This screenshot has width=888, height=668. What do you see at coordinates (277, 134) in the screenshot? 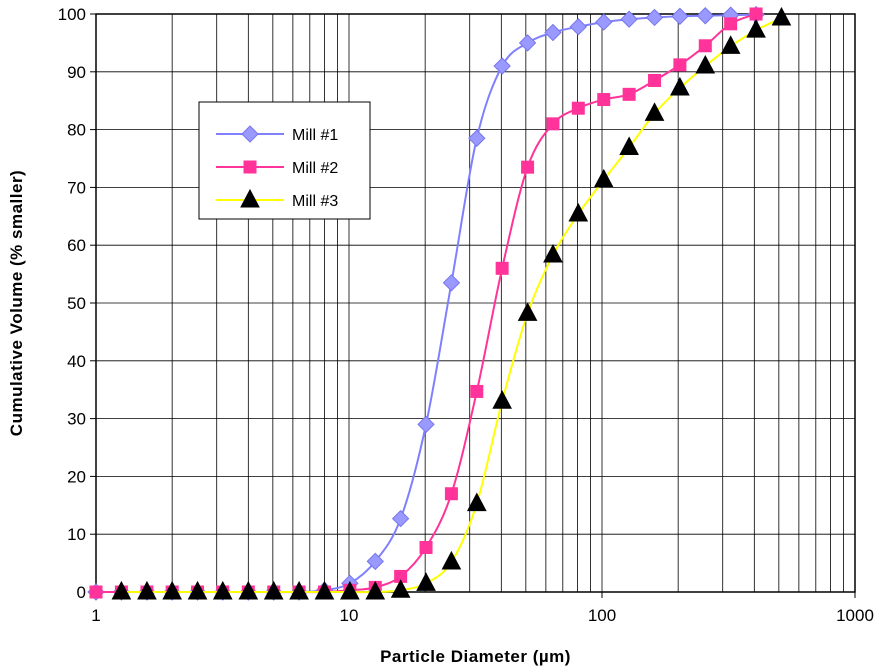
I see `legend-item-mill-1: Mill #1` at bounding box center [277, 134].